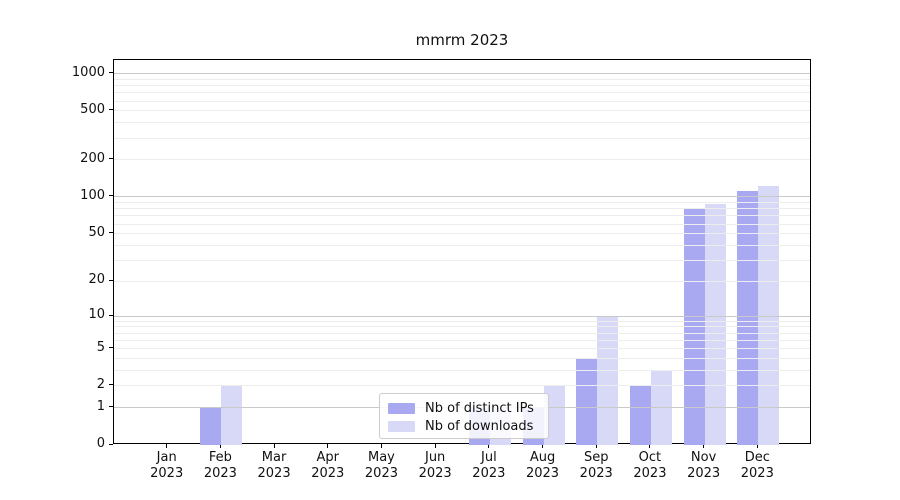 The width and height of the screenshot is (900, 500). What do you see at coordinates (100, 347) in the screenshot?
I see `y-tick-label: 5` at bounding box center [100, 347].